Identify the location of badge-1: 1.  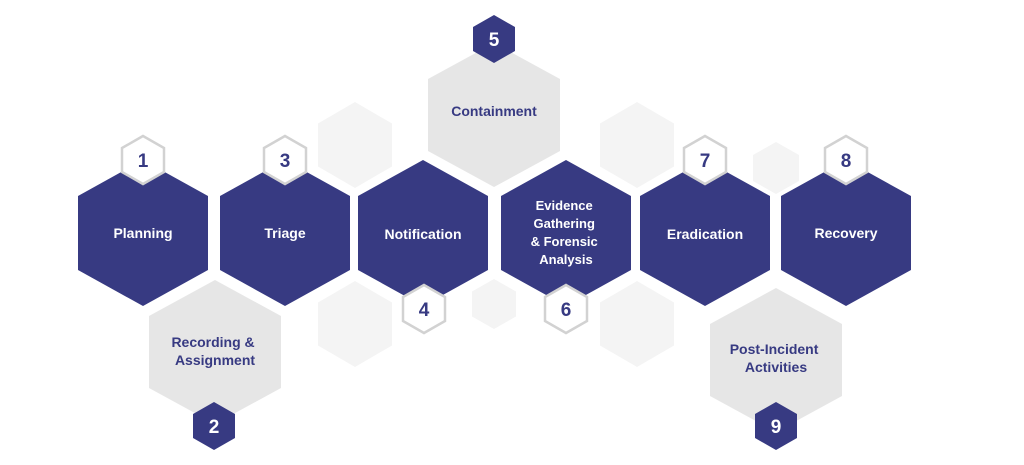
(143, 160).